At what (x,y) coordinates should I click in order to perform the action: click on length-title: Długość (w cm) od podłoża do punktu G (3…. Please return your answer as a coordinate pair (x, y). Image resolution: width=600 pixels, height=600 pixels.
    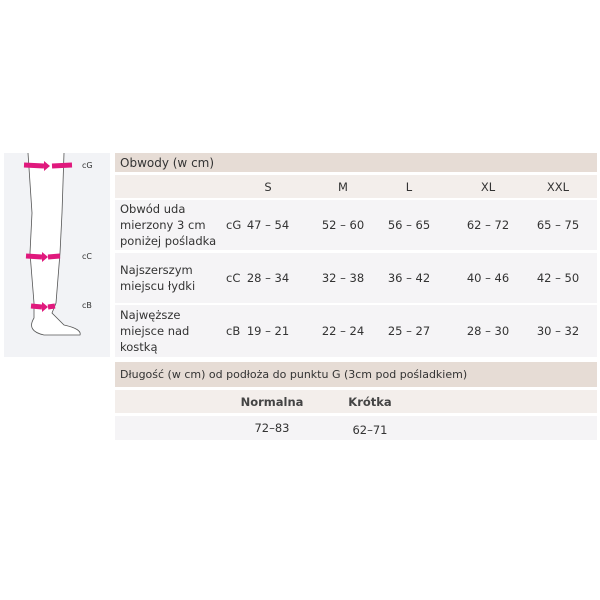
    Looking at the image, I should click on (294, 374).